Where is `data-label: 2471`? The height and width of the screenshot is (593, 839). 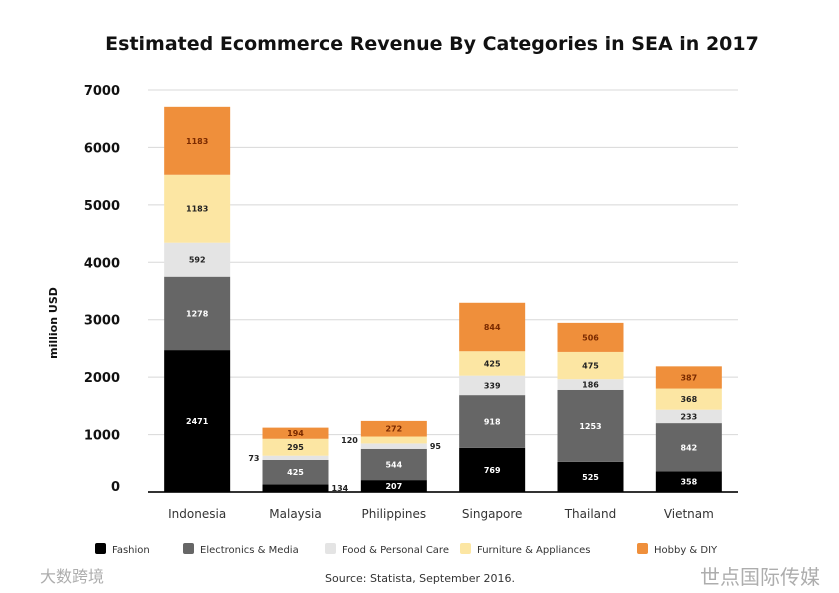
data-label: 2471 is located at coordinates (197, 421).